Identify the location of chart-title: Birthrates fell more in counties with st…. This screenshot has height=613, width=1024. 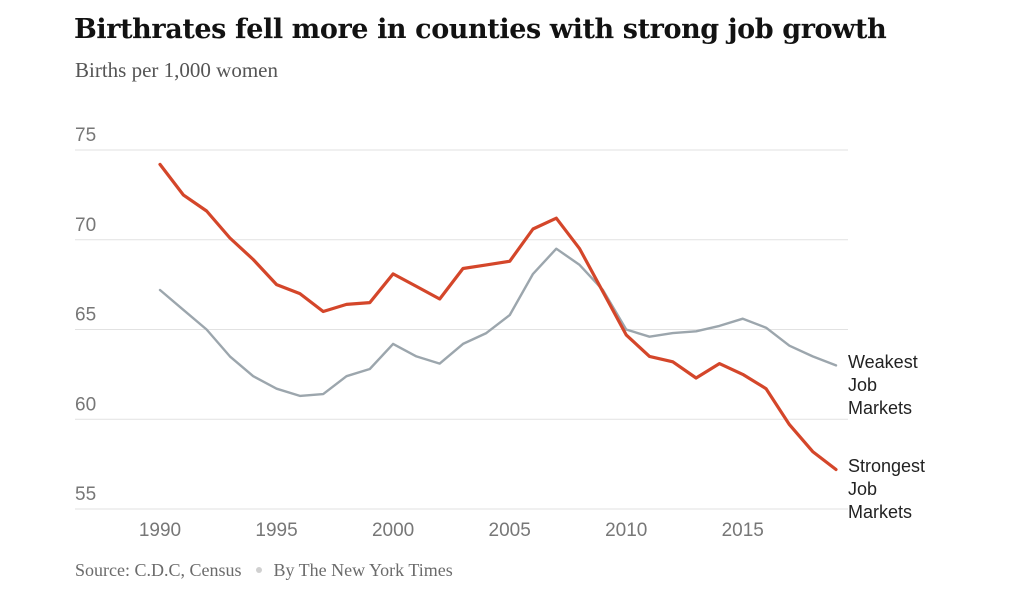
(480, 29).